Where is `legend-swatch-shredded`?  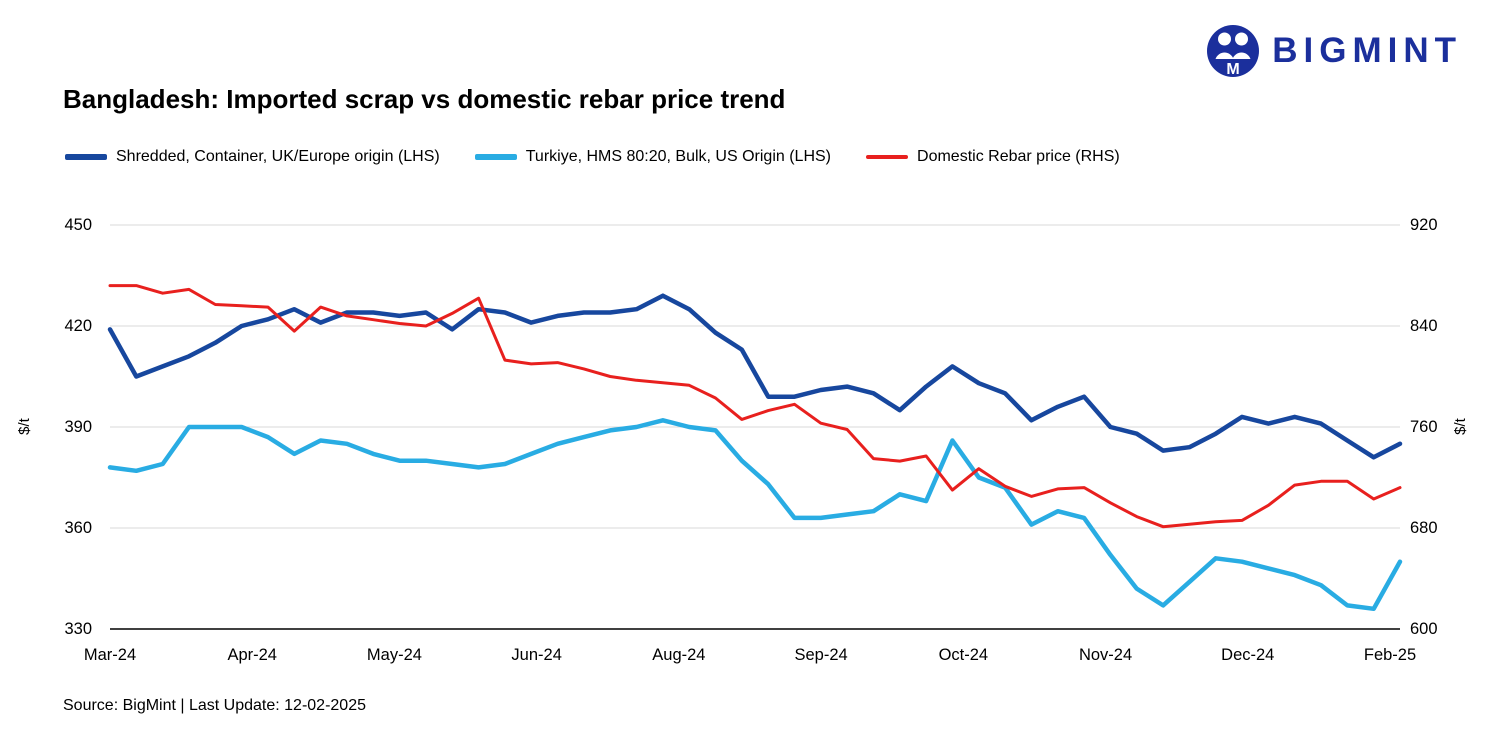 legend-swatch-shredded is located at coordinates (86, 157).